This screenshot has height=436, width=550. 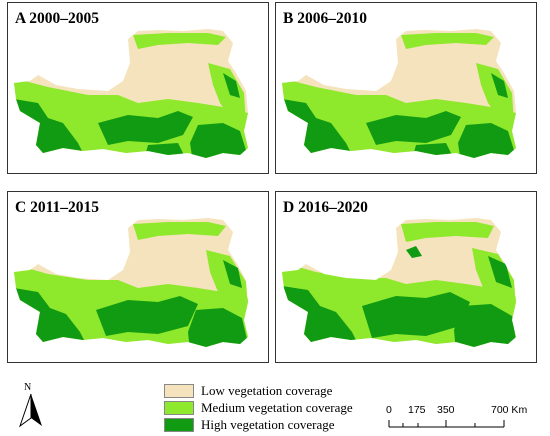 What do you see at coordinates (179, 425) in the screenshot?
I see `legend-swatch-high` at bounding box center [179, 425].